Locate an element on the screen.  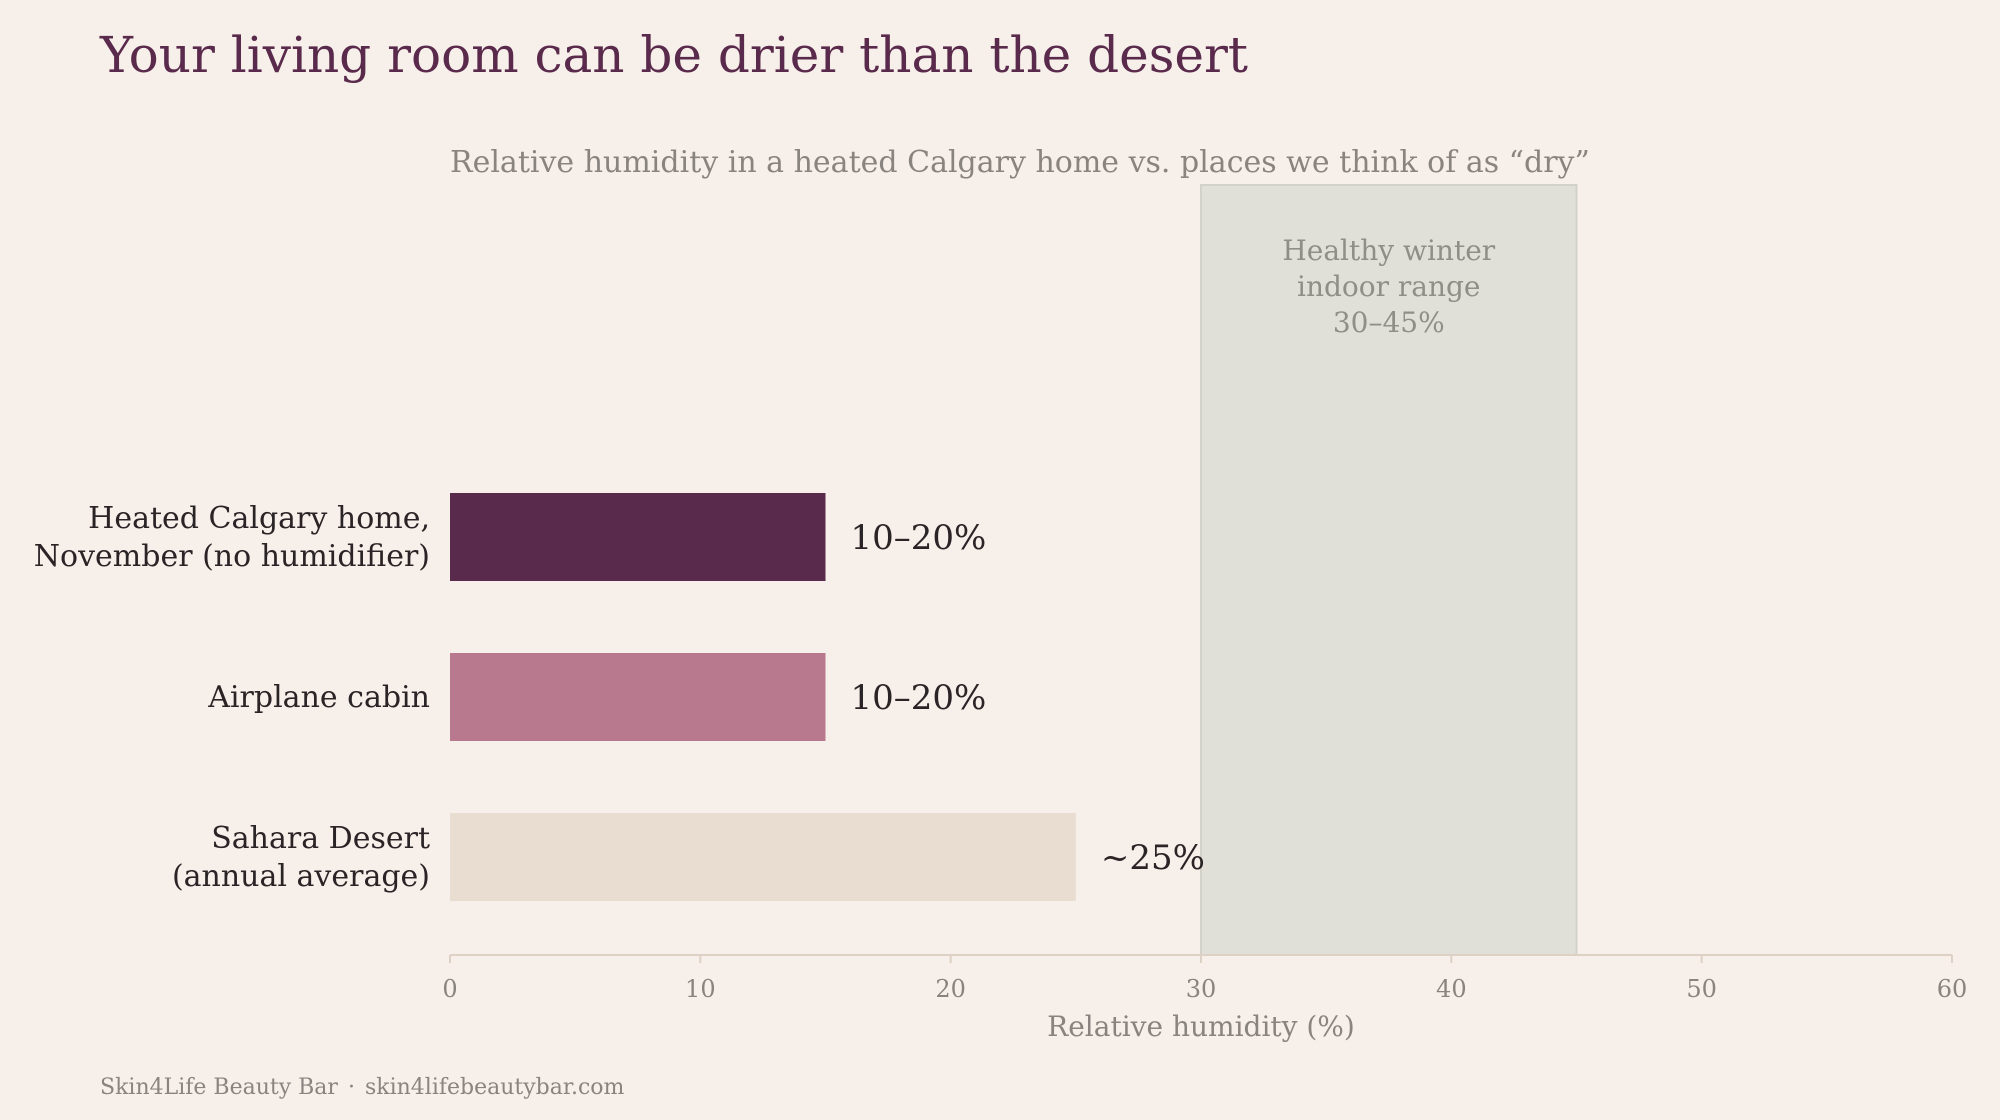
x-tick-label: 20 is located at coordinates (950, 989).